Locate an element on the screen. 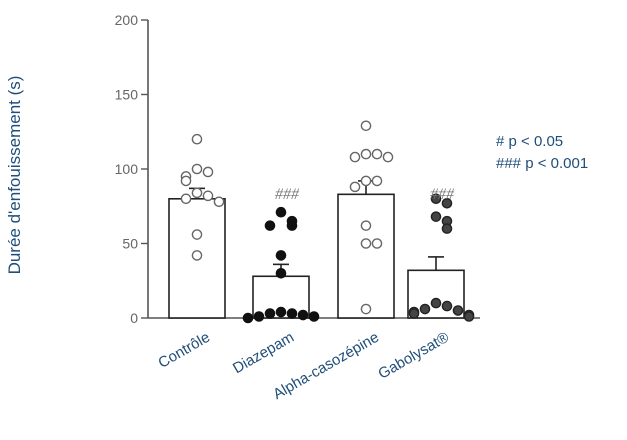 This screenshot has height=440, width=627. y-axis-label: Durée d'enfouissement (s) is located at coordinates (14, 175).